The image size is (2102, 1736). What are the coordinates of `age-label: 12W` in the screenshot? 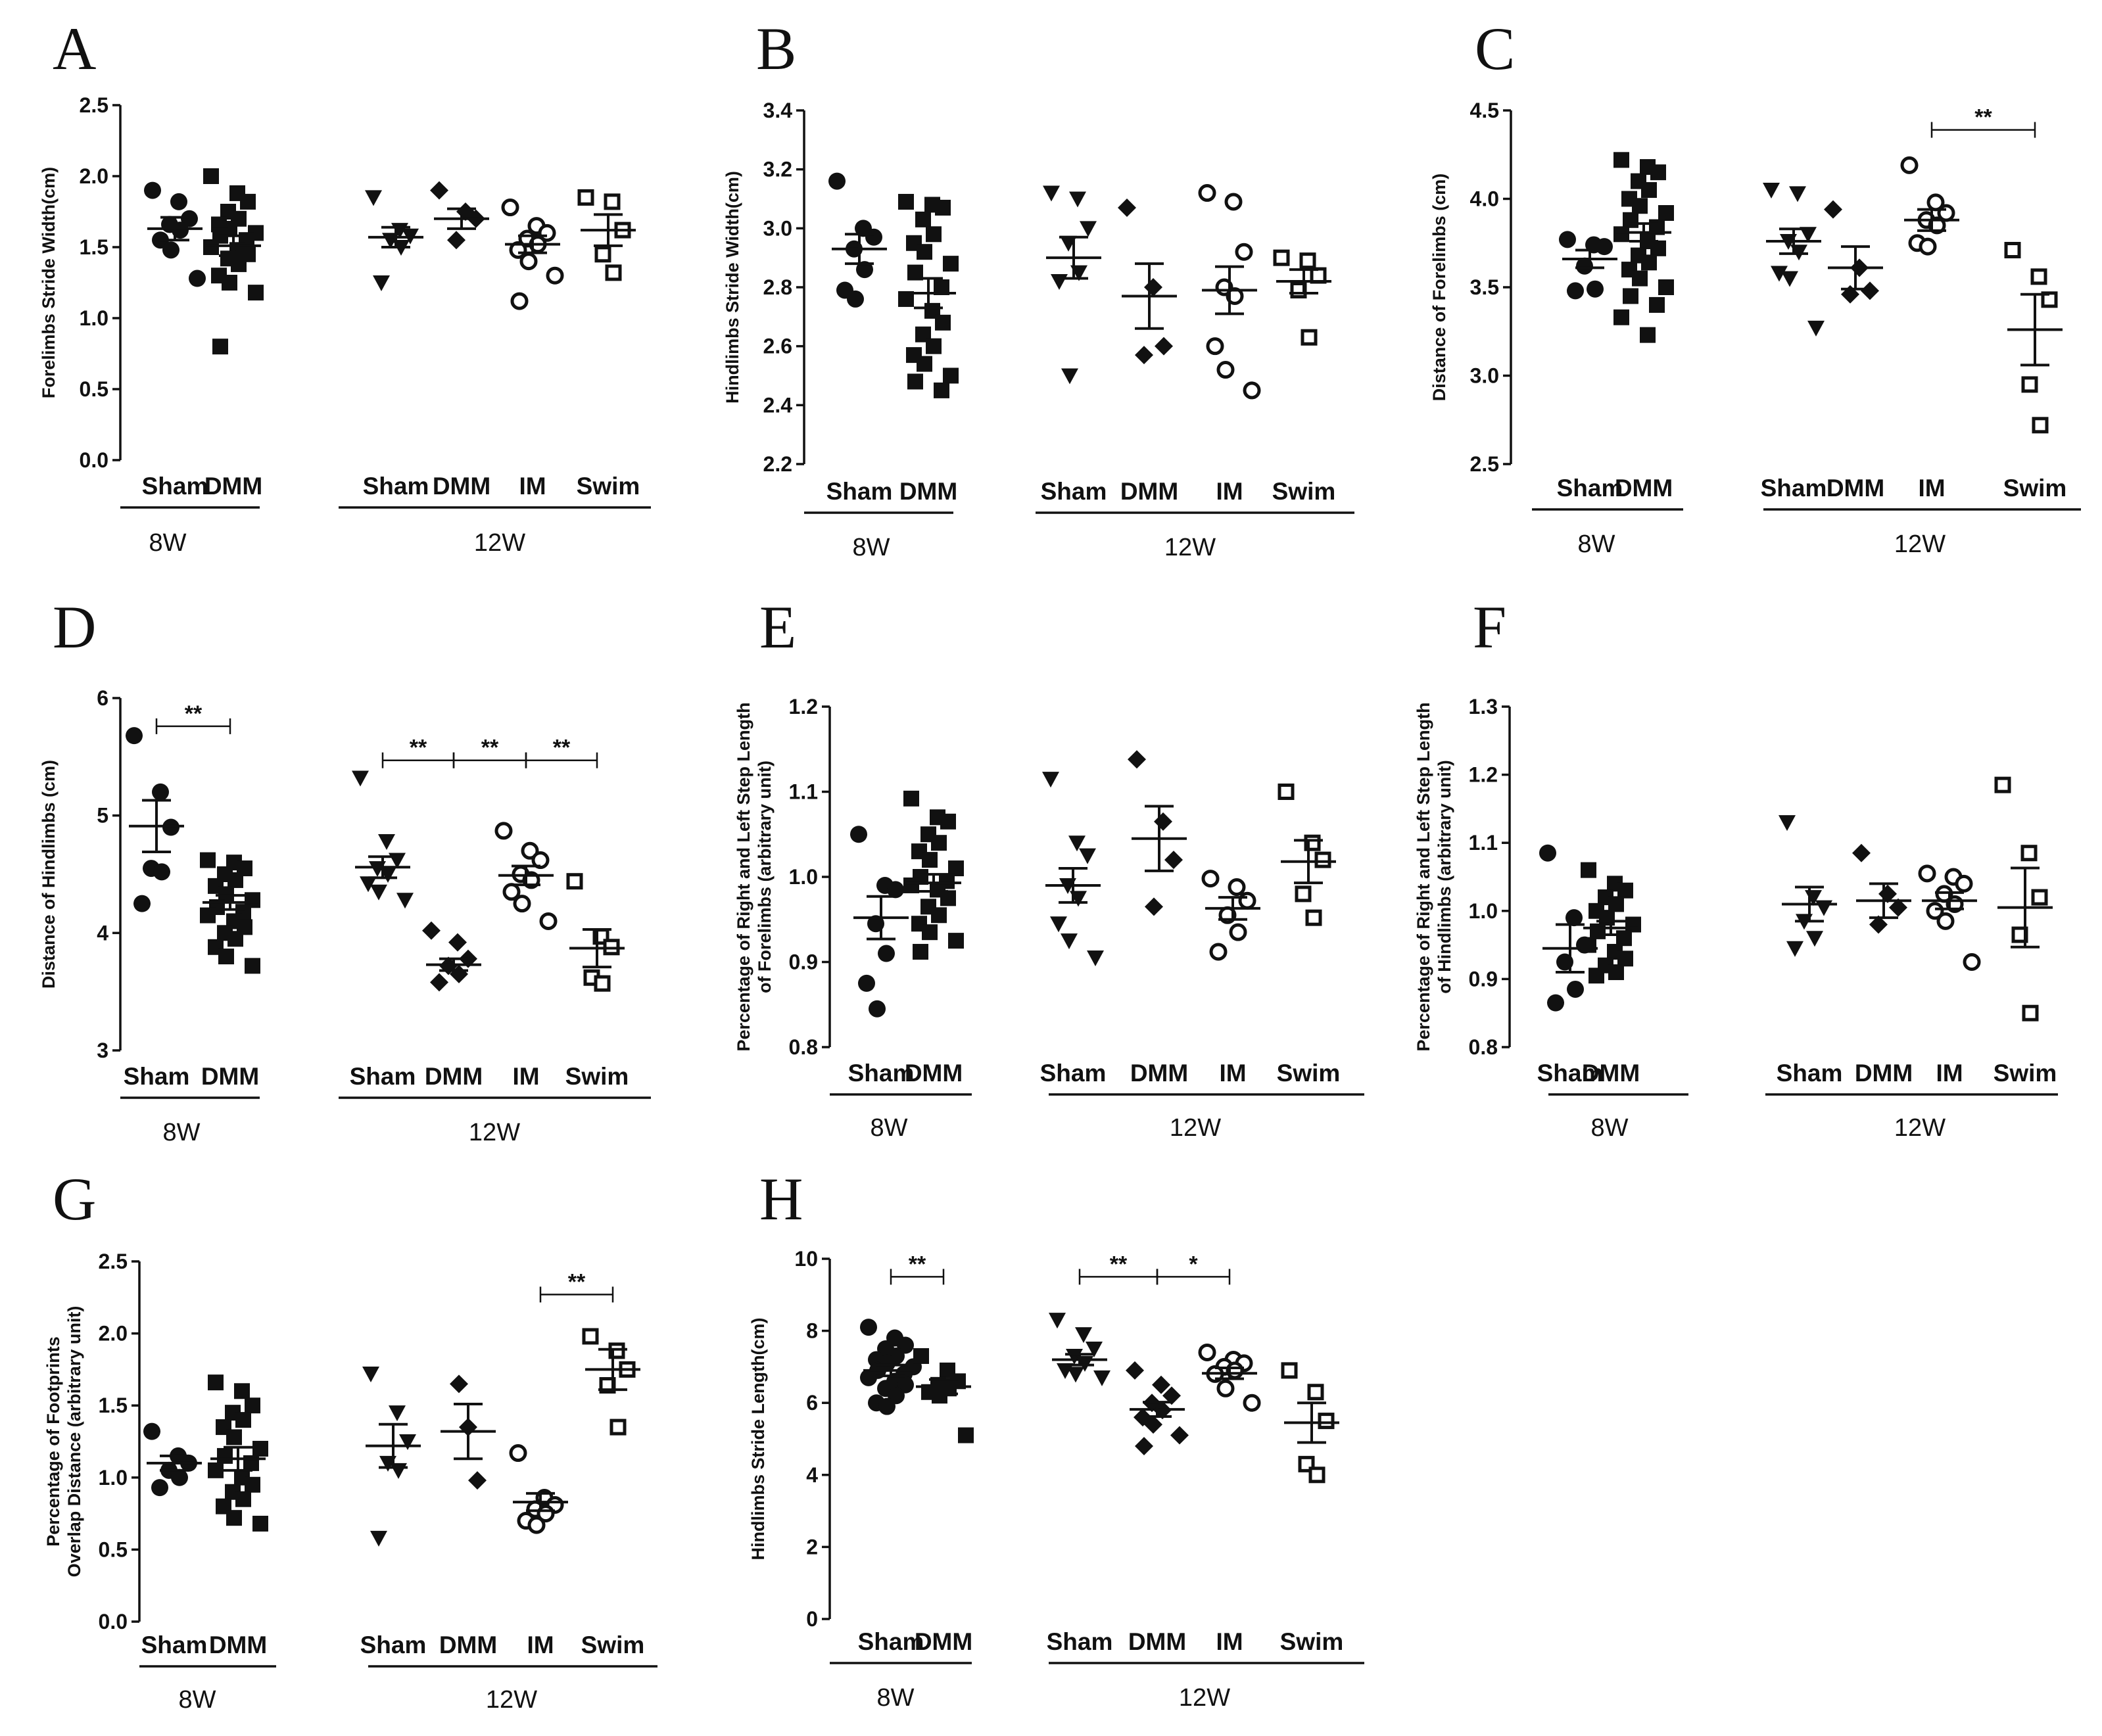 It's located at (1920, 544).